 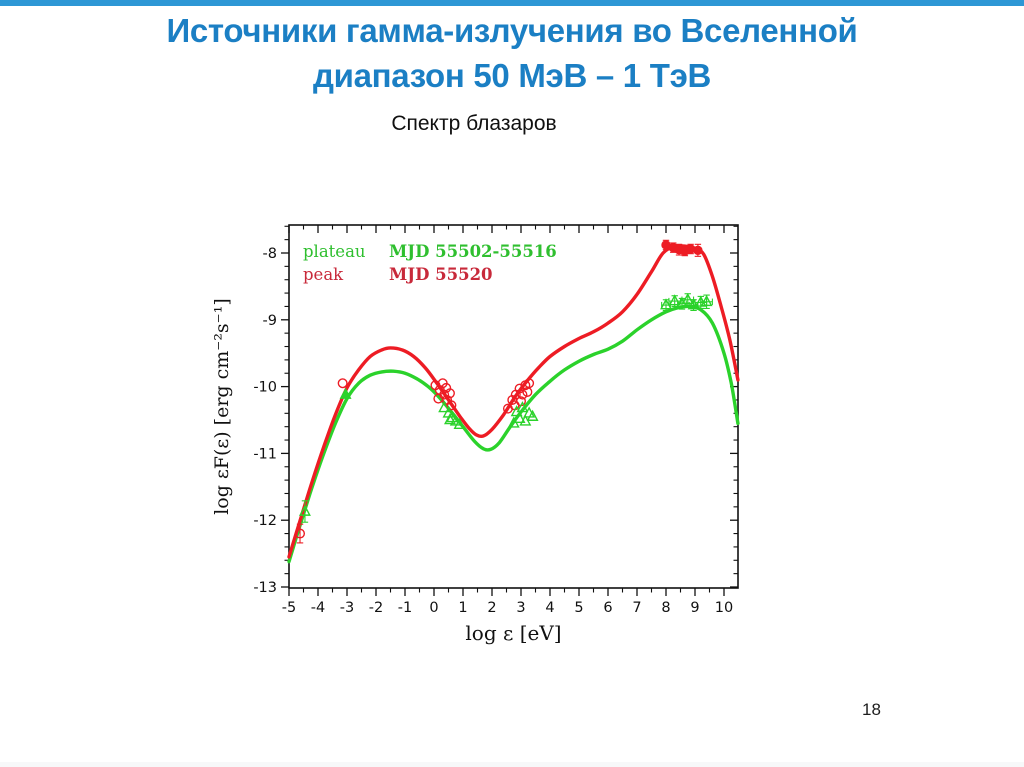 What do you see at coordinates (433, 608) in the screenshot?
I see `x-tick-label: 0` at bounding box center [433, 608].